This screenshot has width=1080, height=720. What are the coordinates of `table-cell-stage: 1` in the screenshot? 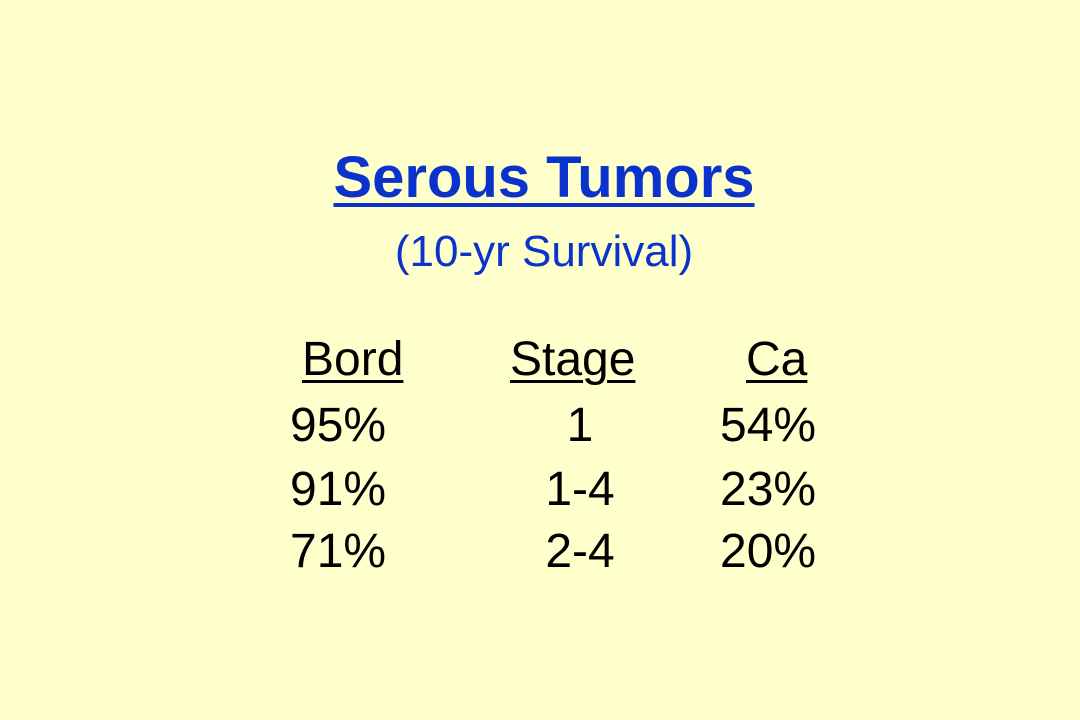 It's located at (580, 425).